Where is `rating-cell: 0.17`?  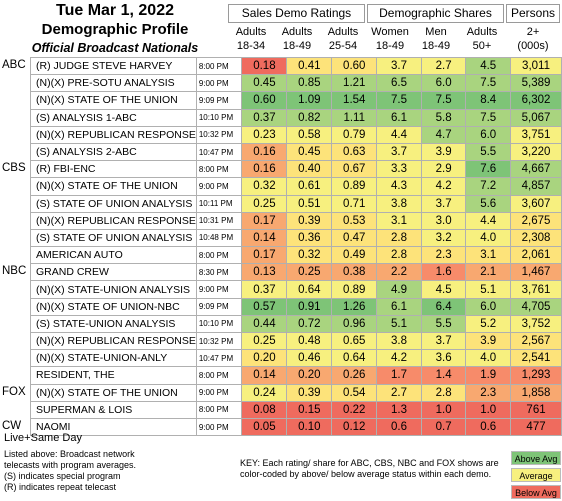
rating-cell: 0.17 is located at coordinates (264, 255).